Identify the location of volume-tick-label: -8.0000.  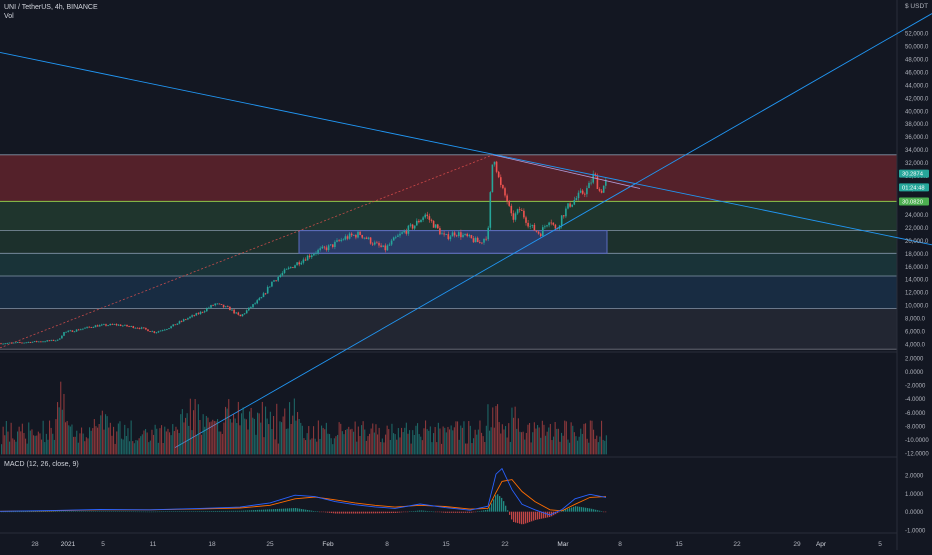
(915, 427).